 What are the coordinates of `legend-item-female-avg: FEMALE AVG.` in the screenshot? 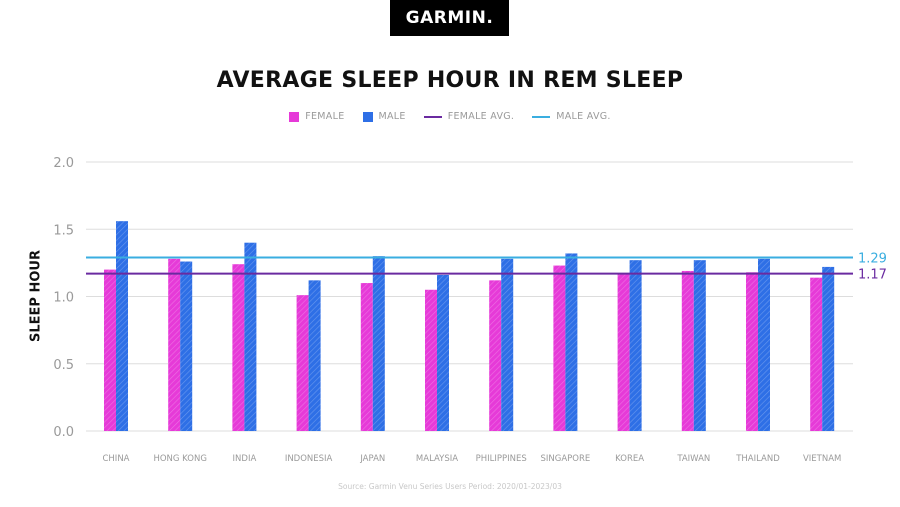 It's located at (469, 116).